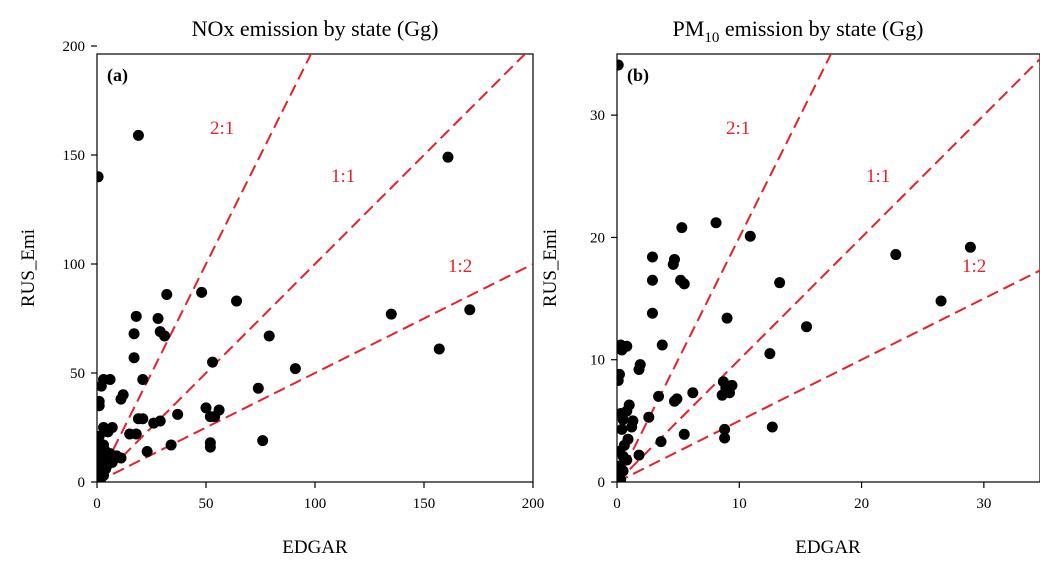 The height and width of the screenshot is (561, 1040). Describe the element at coordinates (739, 504) in the screenshot. I see `panel-b-x-tick-label-1: 10` at that location.